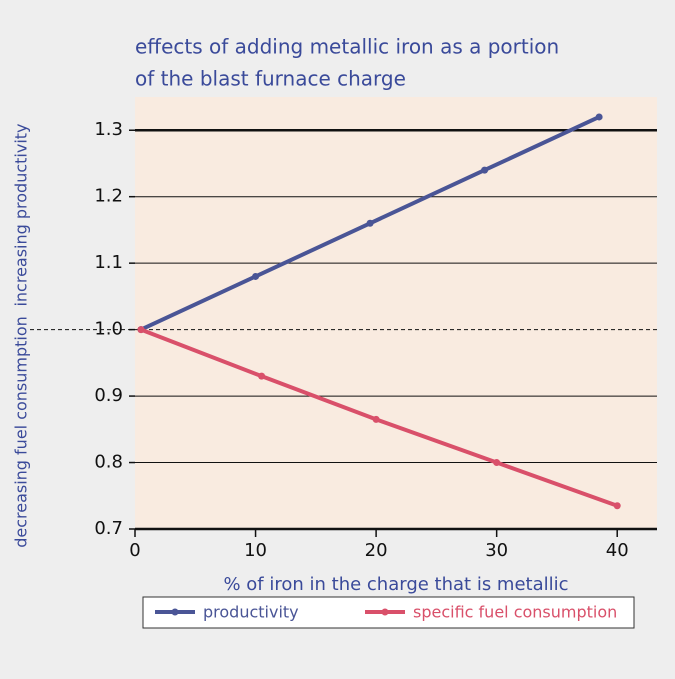 This screenshot has width=675, height=679. What do you see at coordinates (108, 528) in the screenshot?
I see `y-tick-label: 0.7` at bounding box center [108, 528].